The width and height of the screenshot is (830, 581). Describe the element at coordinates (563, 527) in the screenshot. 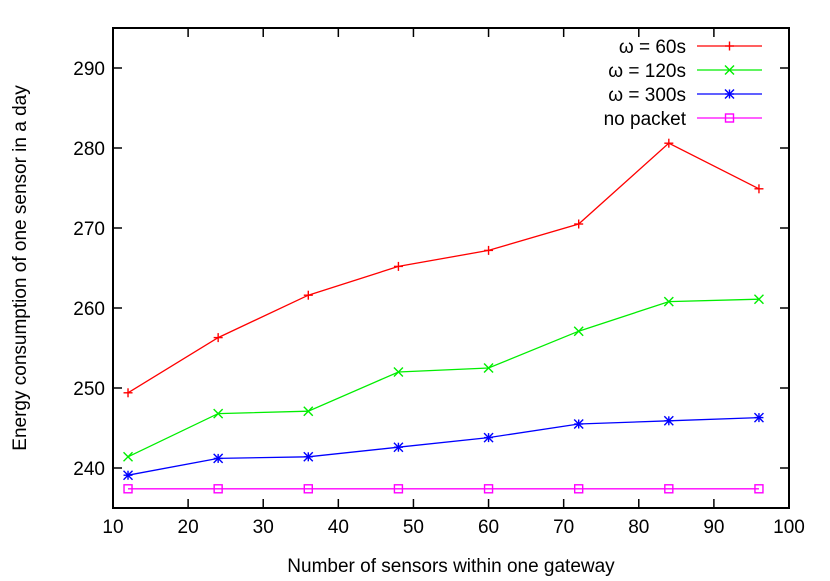

I see `x-tick-label: 70` at that location.